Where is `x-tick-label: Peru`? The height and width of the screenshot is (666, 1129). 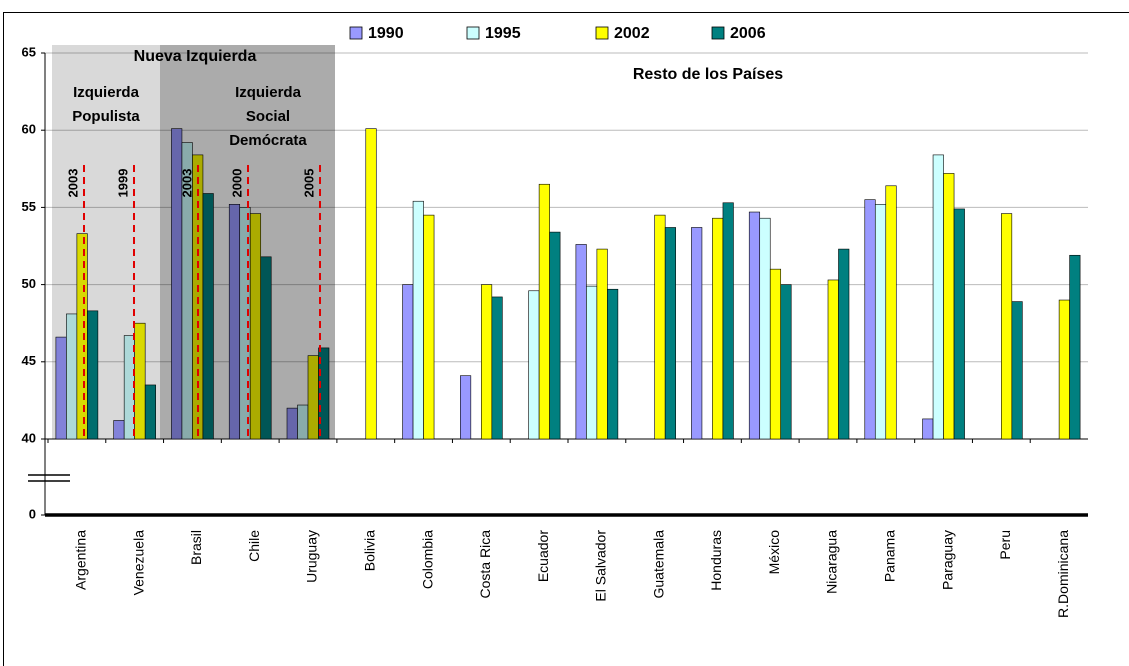 x-tick-label: Peru is located at coordinates (1005, 545).